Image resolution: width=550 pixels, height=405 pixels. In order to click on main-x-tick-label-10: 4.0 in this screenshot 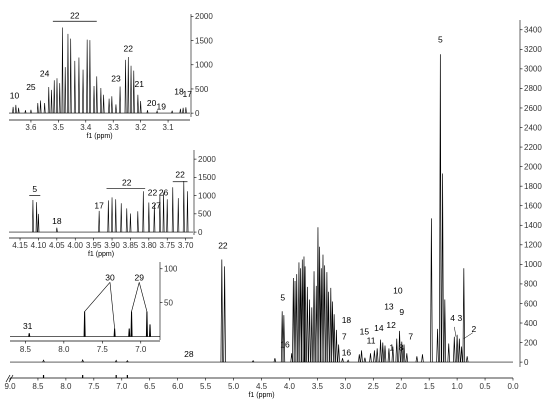, I will do `click(290, 386)`.